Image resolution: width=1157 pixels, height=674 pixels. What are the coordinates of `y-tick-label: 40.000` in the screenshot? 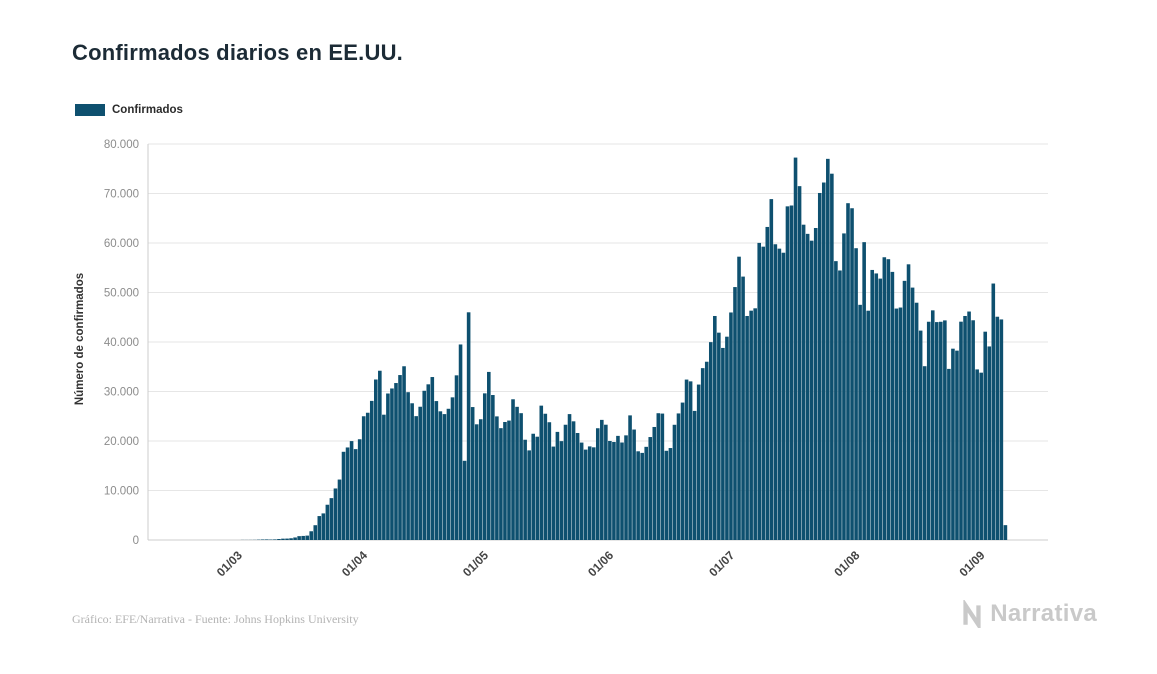 It's located at (121, 343).